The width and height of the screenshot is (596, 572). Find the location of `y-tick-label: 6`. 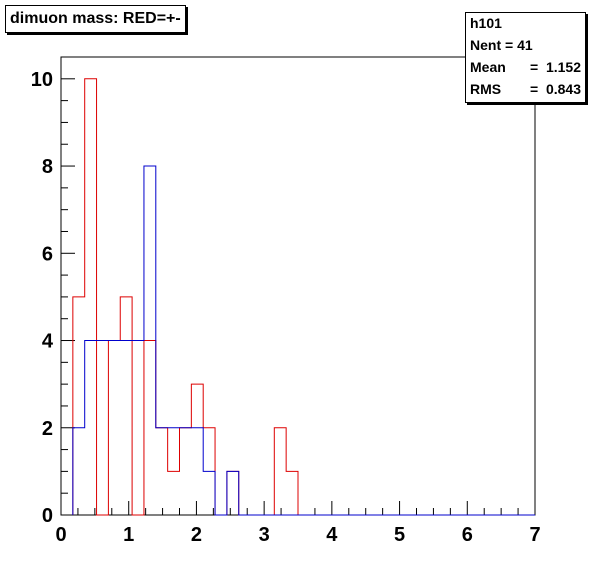

y-tick-label: 6 is located at coordinates (47, 254).